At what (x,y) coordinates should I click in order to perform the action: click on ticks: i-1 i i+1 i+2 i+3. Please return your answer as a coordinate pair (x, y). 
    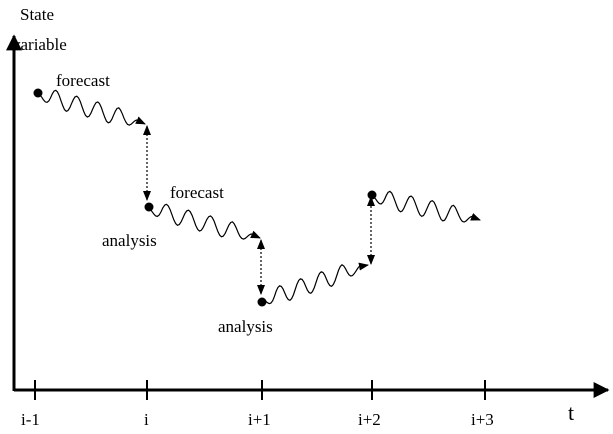
    Looking at the image, I should click on (257, 404).